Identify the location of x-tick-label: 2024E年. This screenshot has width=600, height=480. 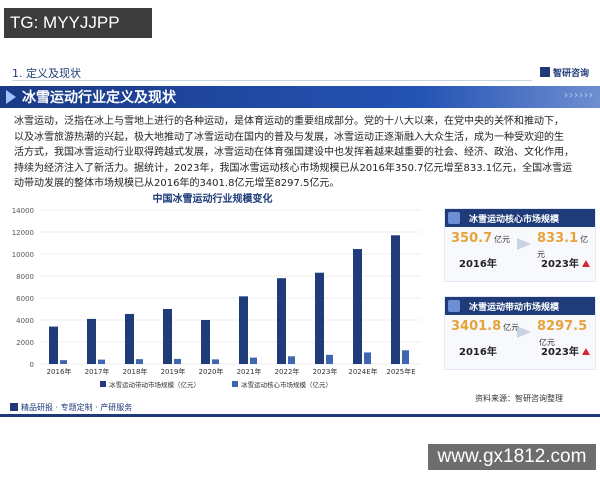
(362, 371).